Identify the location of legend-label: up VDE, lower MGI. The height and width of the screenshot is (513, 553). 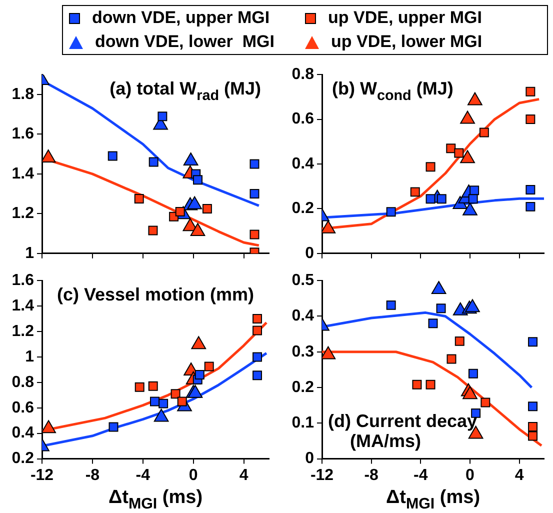
(406, 42).